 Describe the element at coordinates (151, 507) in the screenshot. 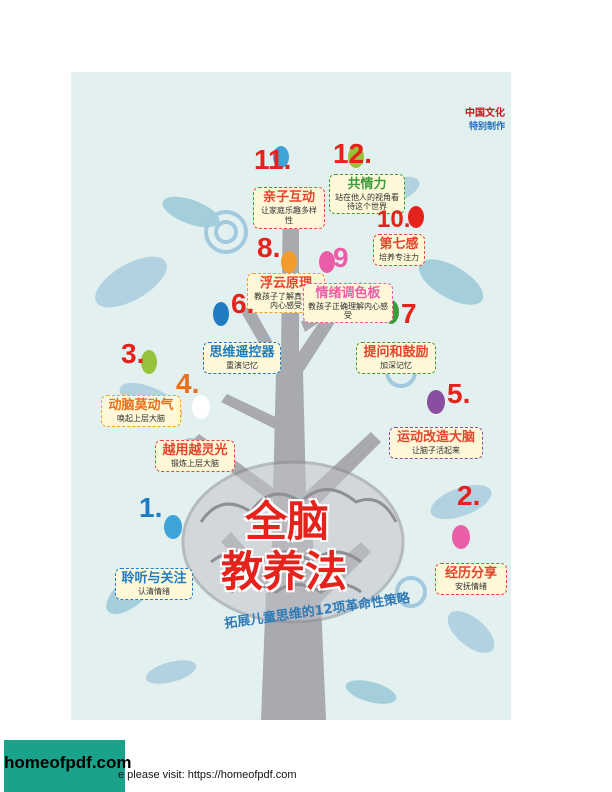

I see `method-number-1: 1.` at that location.